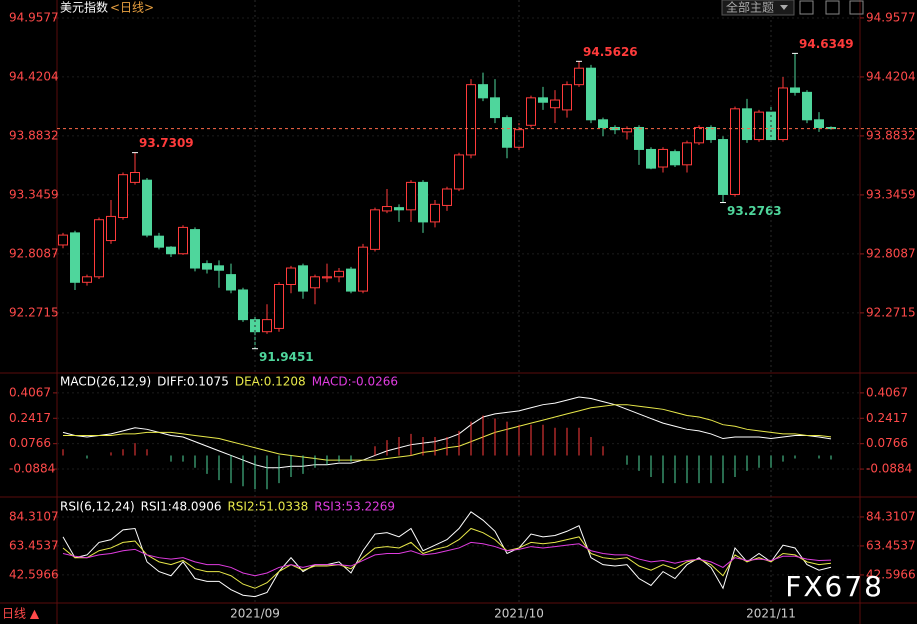 The width and height of the screenshot is (917, 624). I want to click on x-tick-label: 2021/11, so click(771, 614).